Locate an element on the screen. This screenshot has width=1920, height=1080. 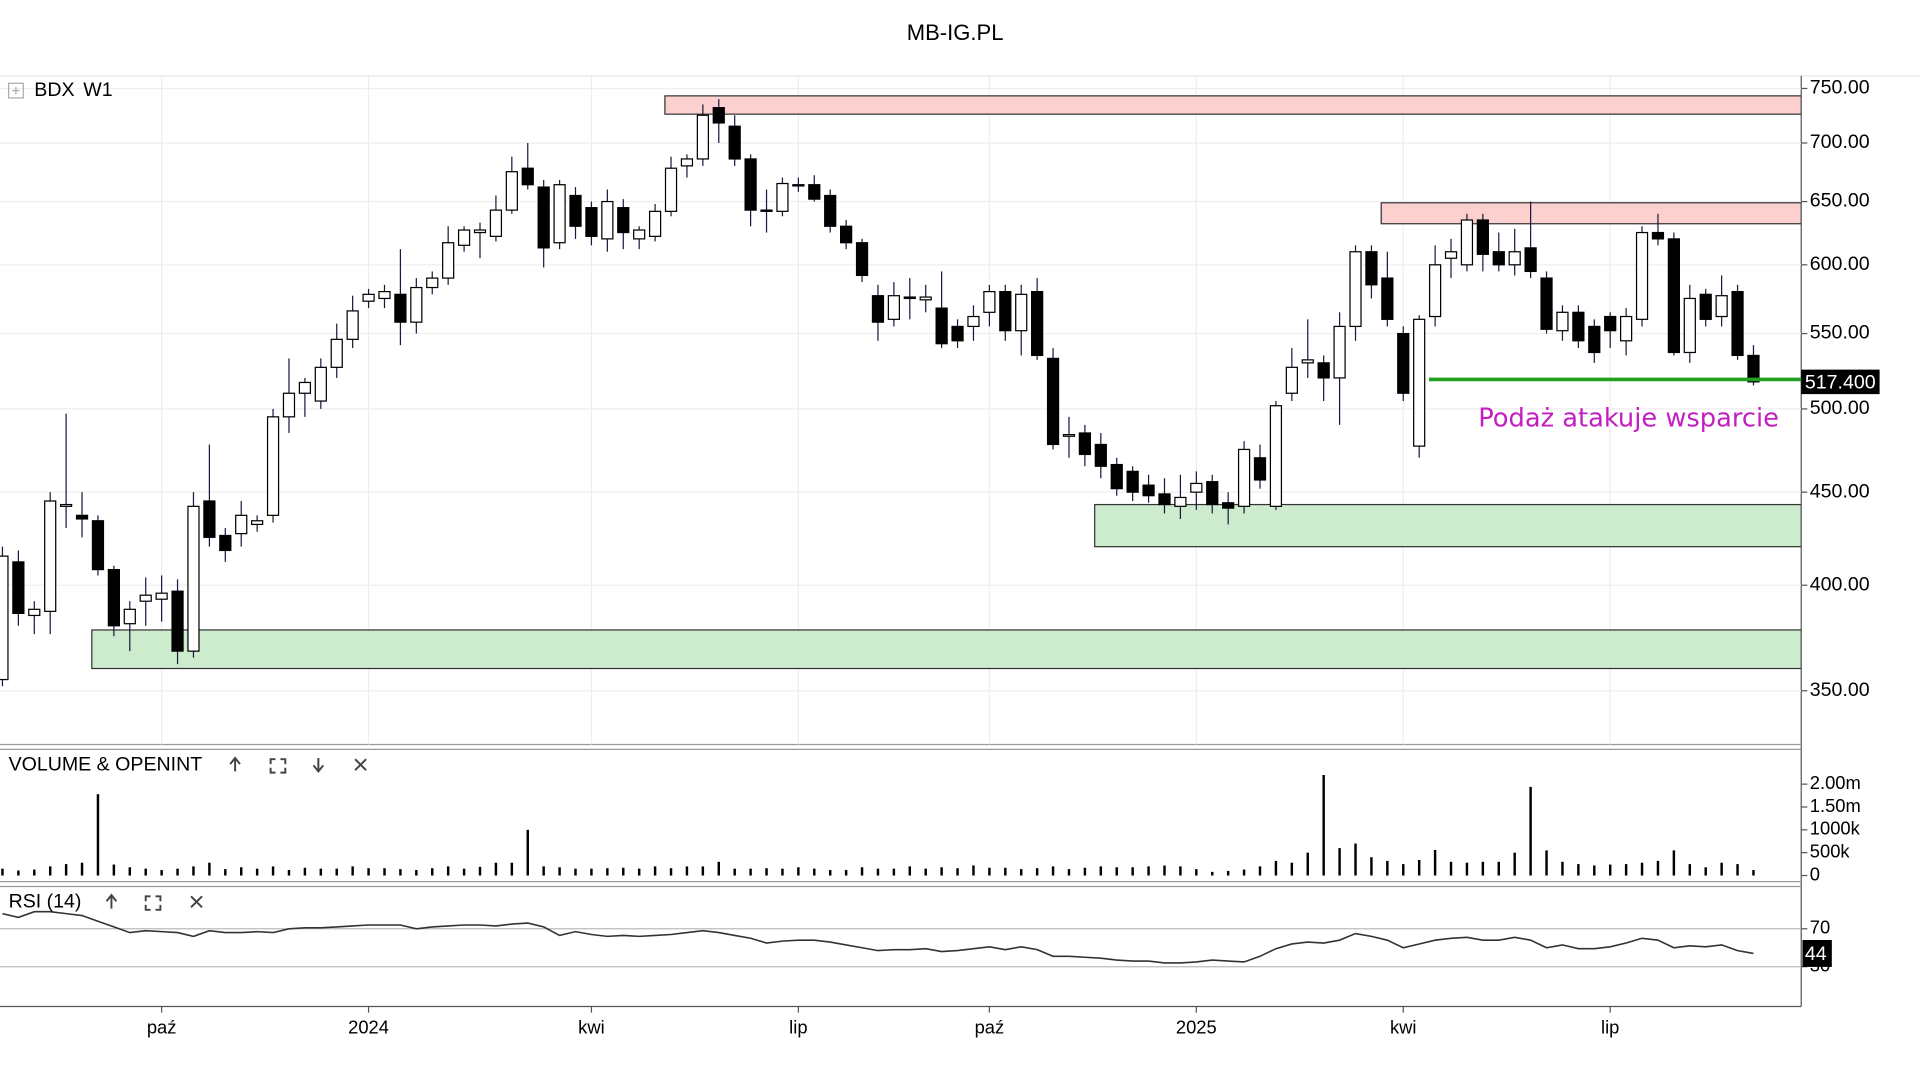
x-tick-label: lip is located at coordinates (798, 1026).